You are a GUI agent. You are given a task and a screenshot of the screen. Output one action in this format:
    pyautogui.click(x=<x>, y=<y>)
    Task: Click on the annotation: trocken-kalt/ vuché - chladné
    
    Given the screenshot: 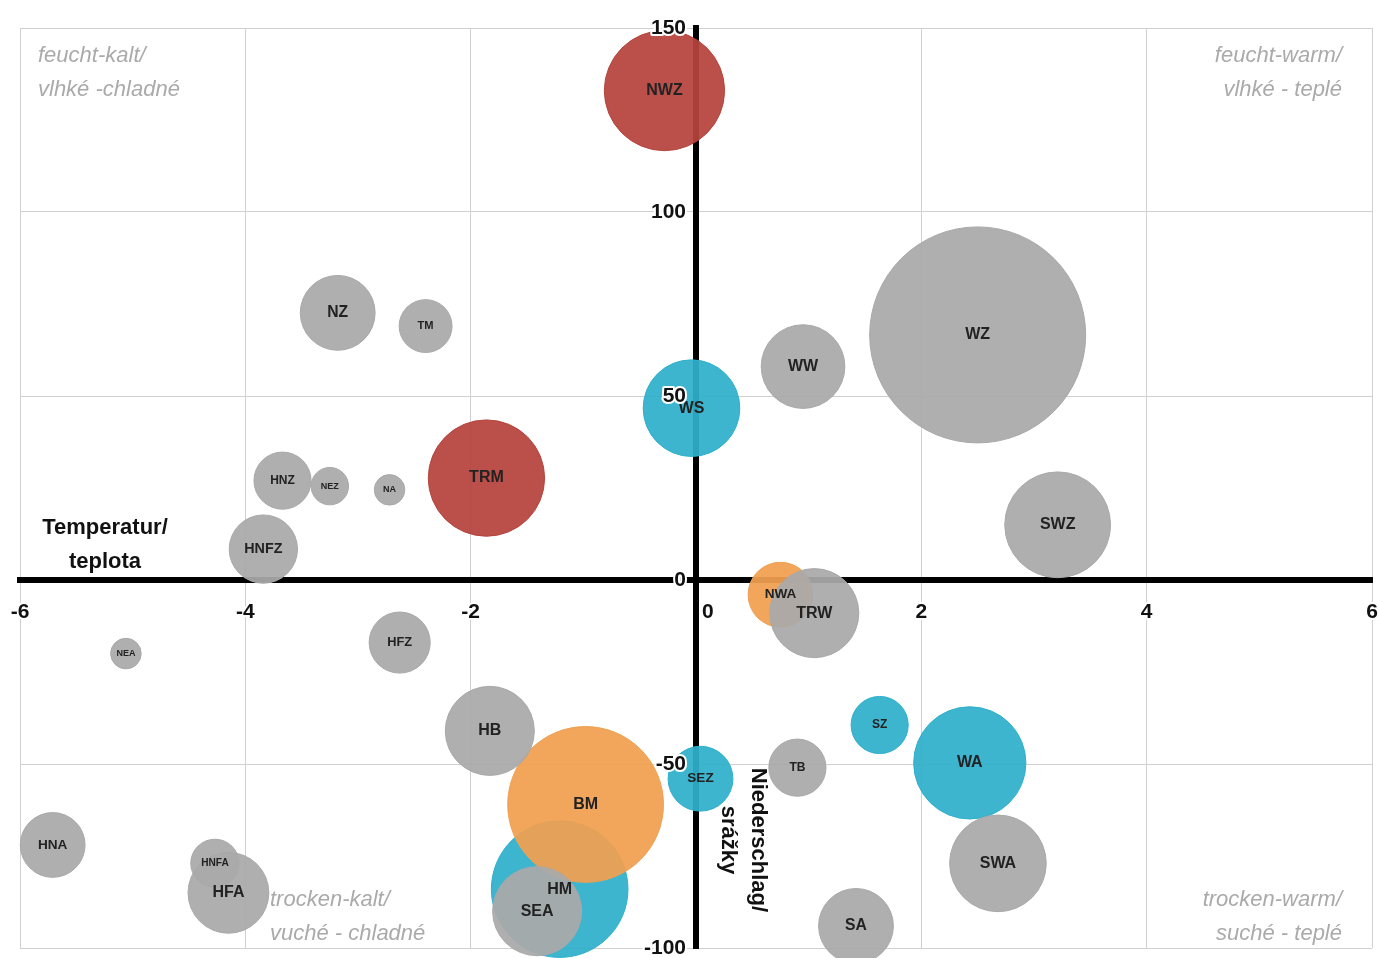 What is the action you would take?
    pyautogui.click(x=348, y=916)
    